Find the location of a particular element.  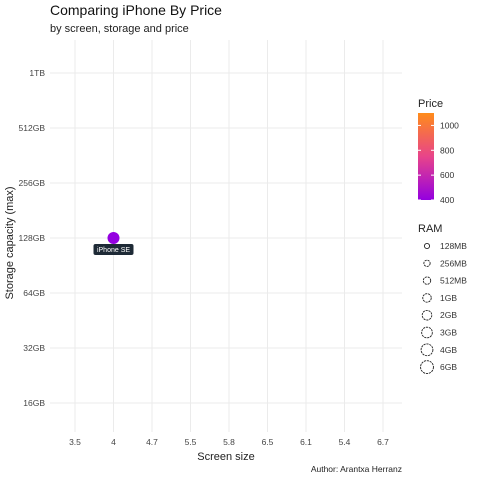

x-axis-ticks: 3.5 4 4.7 5.5 5.8 6.5 6.1 5.4 6.7 is located at coordinates (229, 442).